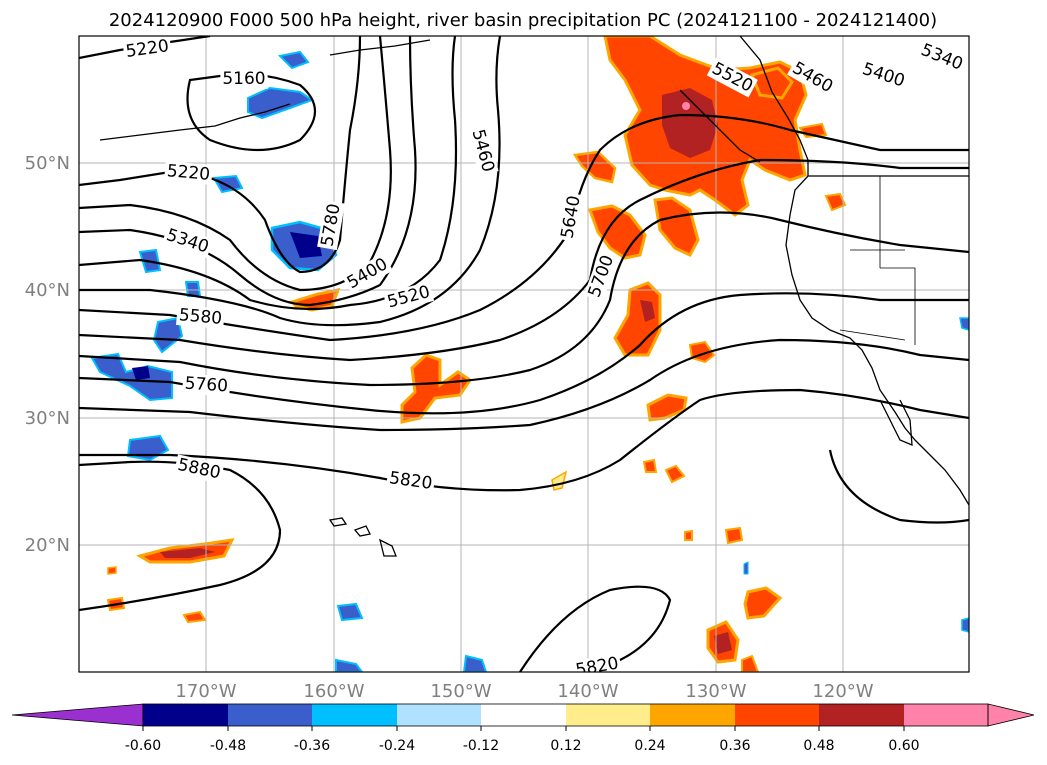  Describe the element at coordinates (686, 106) in the screenshot. I see `precip-peak-pnw` at that location.